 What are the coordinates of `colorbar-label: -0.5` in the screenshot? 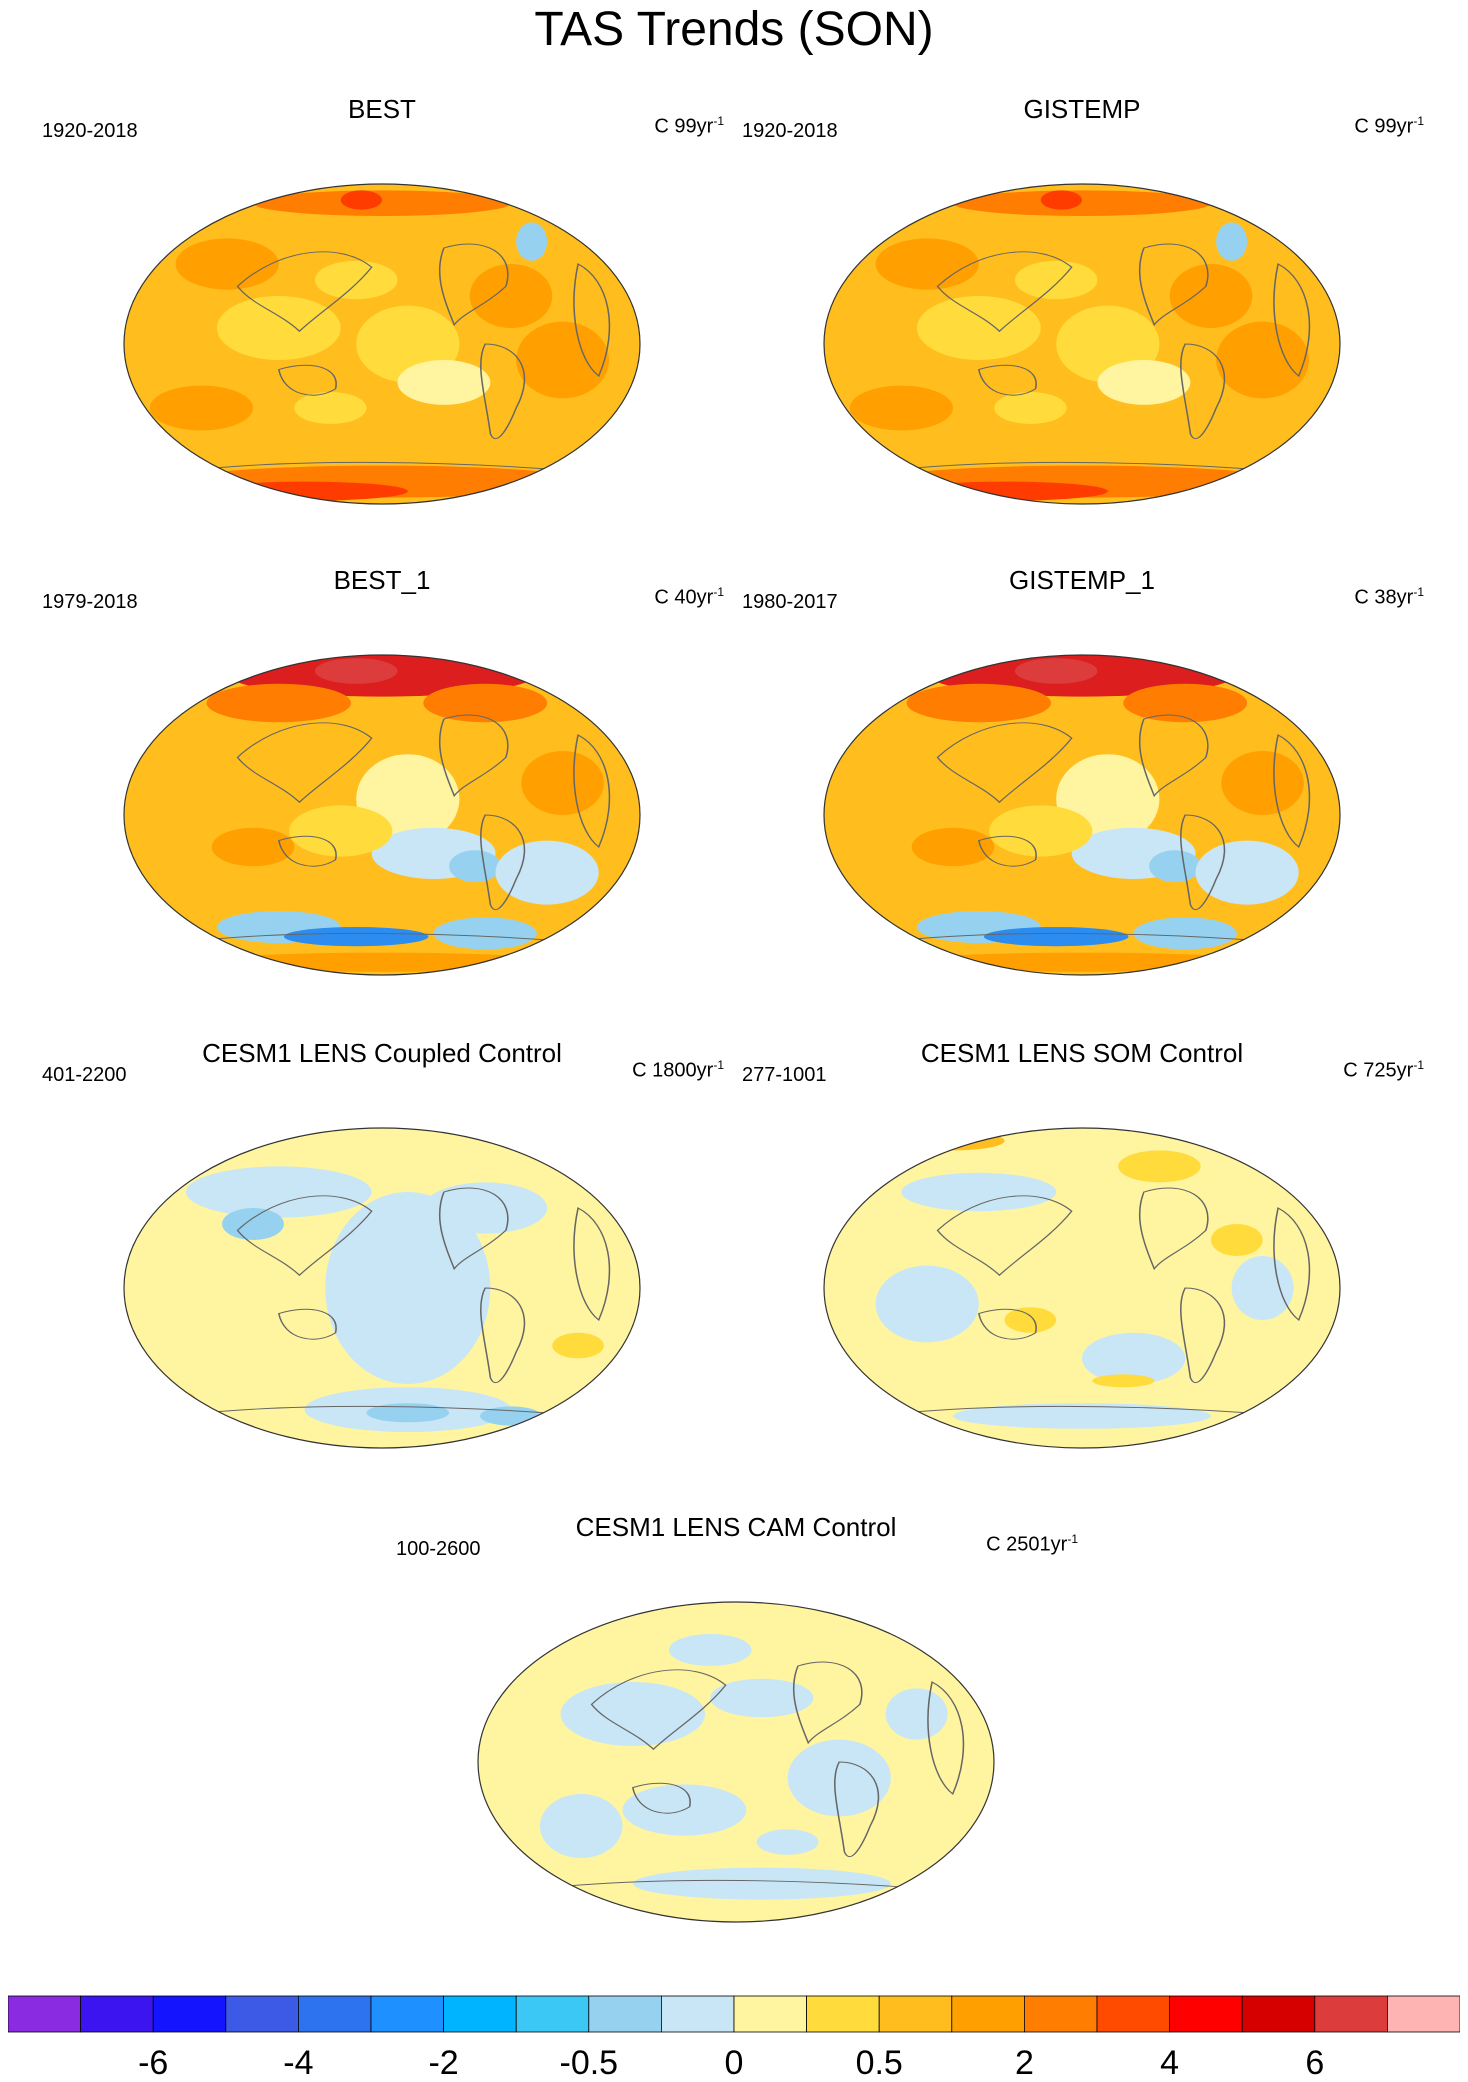 It's located at (589, 2062).